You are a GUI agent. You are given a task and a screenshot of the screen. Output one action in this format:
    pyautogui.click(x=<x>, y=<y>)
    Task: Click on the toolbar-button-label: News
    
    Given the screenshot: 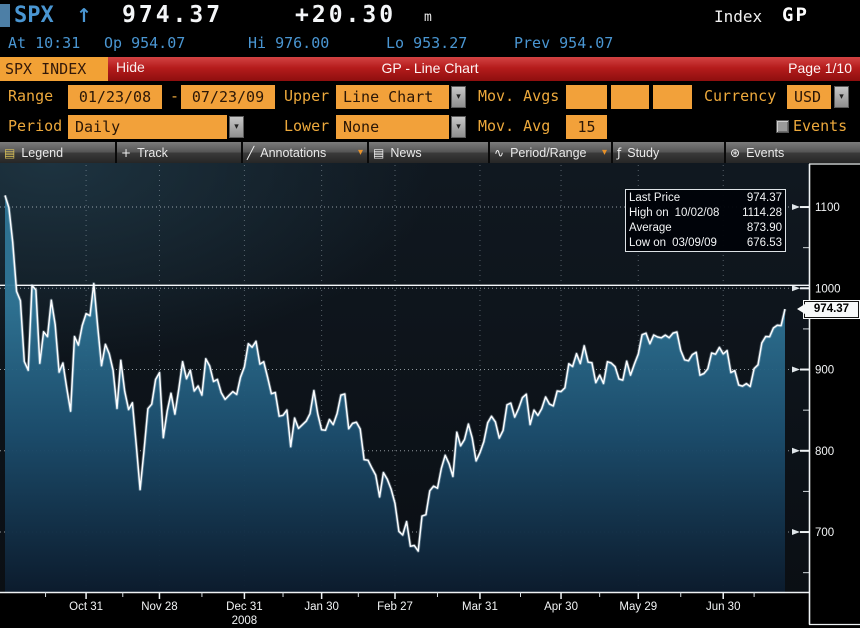 What is the action you would take?
    pyautogui.click(x=406, y=152)
    